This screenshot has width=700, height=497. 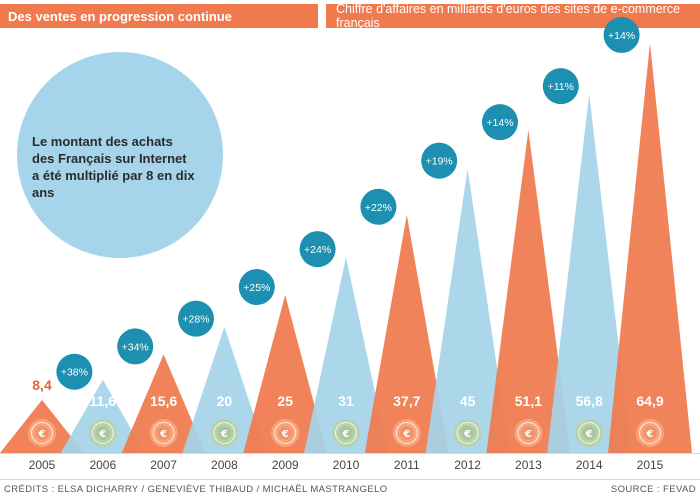 What do you see at coordinates (346, 355) in the screenshot?
I see `bar-2010` at bounding box center [346, 355].